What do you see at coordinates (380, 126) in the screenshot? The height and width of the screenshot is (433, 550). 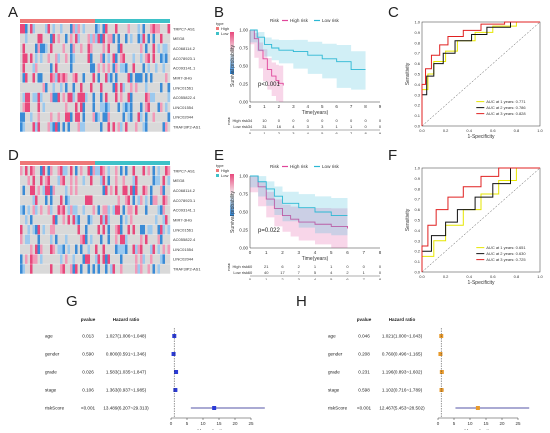 I see `risk-table-cell: 0` at bounding box center [380, 126].